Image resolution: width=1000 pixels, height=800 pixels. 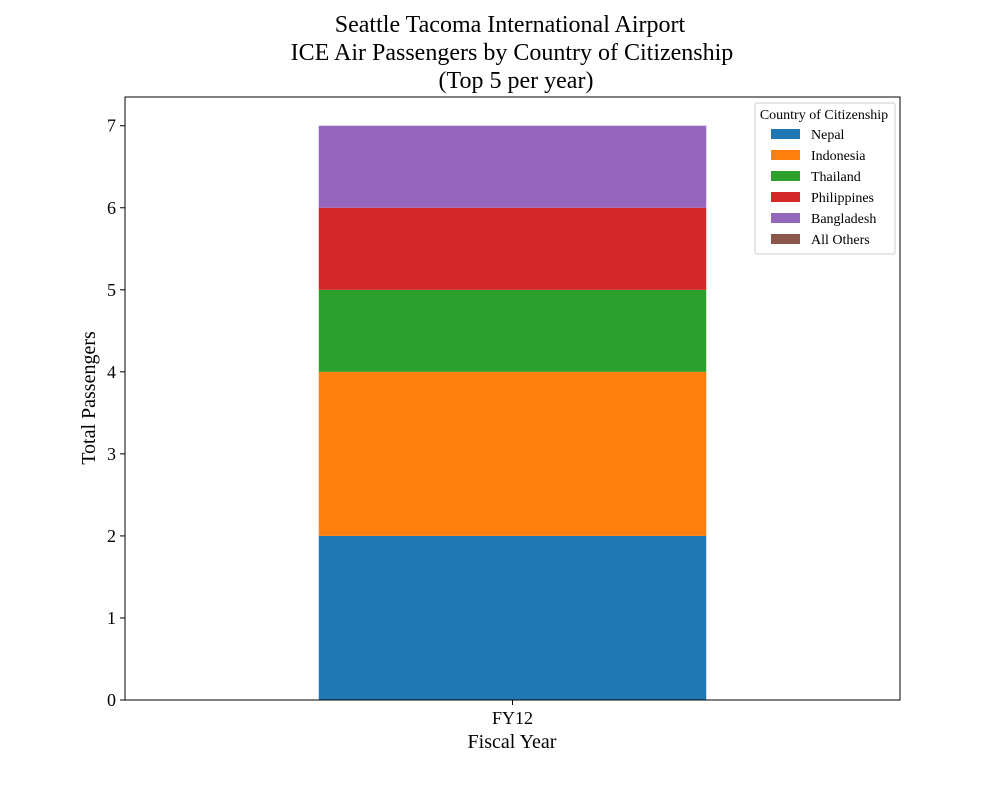 I want to click on y-axis-label: Total Passengers, so click(x=89, y=398).